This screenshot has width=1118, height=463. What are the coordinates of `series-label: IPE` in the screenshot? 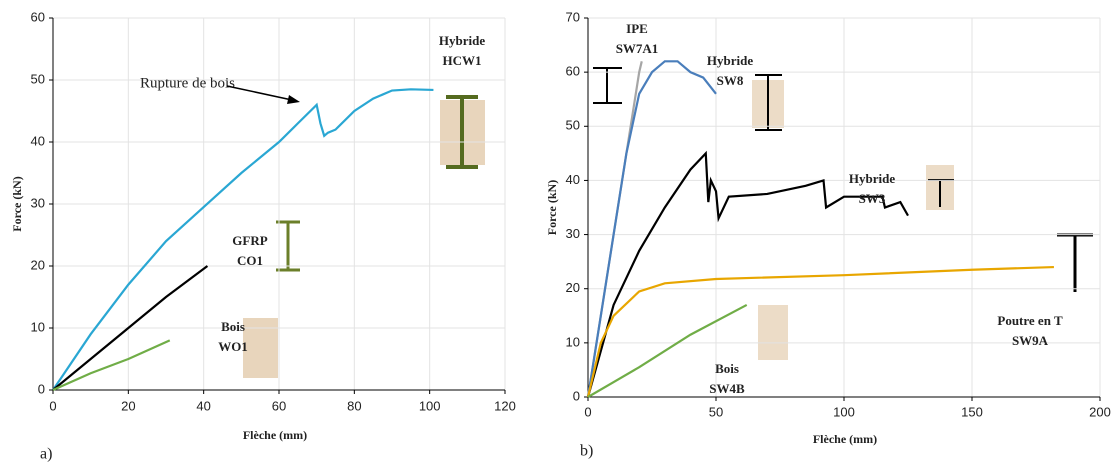 It's located at (637, 28).